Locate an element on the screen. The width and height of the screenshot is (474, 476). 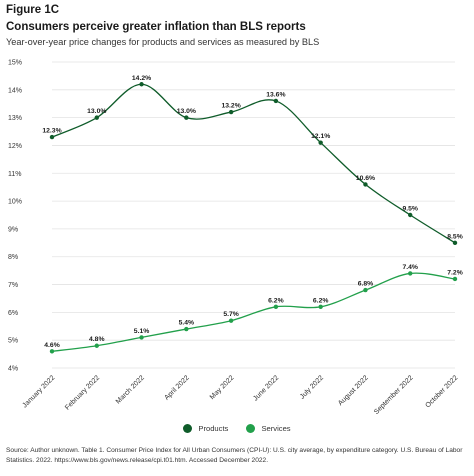
x-tick-label: March 2022 is located at coordinates (130, 389).